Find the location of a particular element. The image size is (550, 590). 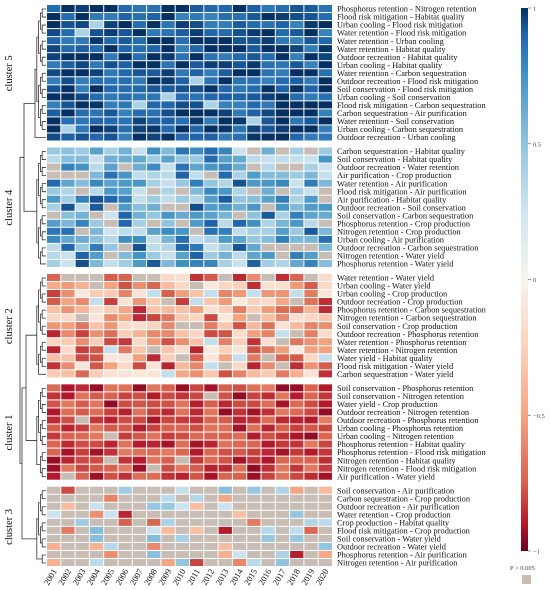

row-label: Urban cooling - Carbon sequestration is located at coordinates (400, 129).